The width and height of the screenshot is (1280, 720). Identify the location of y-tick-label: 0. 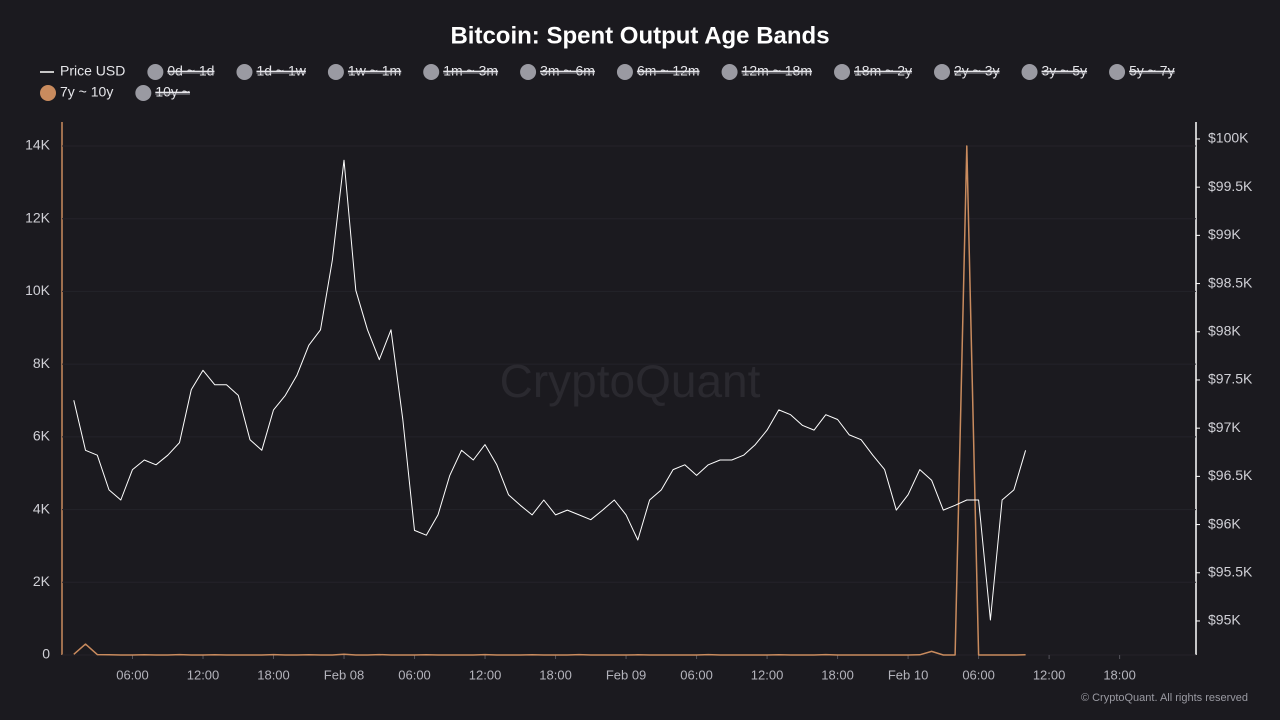
(46, 654).